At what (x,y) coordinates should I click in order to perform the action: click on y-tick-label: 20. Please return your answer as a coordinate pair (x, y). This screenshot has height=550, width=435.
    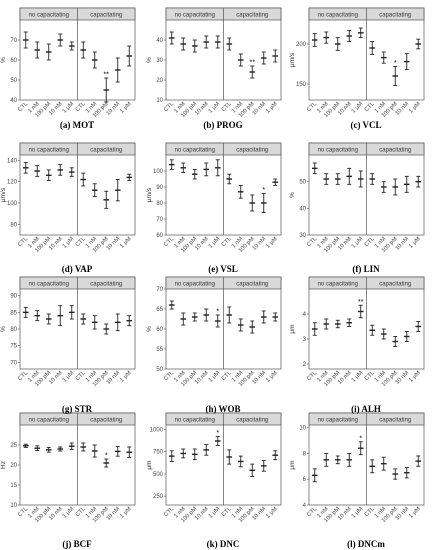
    Looking at the image, I should click on (159, 81).